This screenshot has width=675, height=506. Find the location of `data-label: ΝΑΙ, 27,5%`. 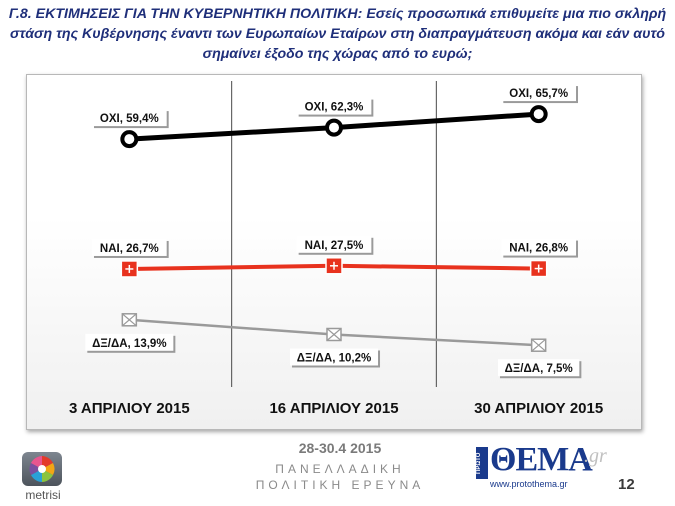

data-label: ΝΑΙ, 27,5% is located at coordinates (334, 246).